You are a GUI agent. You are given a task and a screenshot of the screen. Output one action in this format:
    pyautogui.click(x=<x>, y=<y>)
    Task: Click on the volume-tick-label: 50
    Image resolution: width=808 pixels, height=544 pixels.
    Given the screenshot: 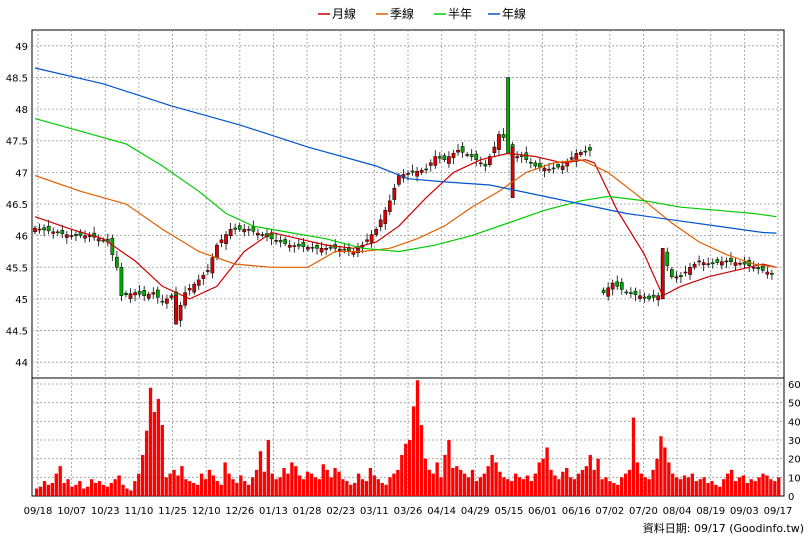 What is the action you would take?
    pyautogui.click(x=794, y=404)
    